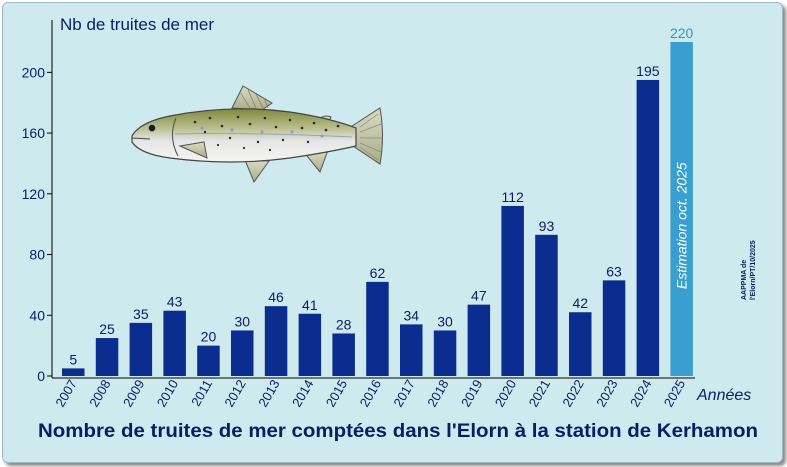 The width and height of the screenshot is (787, 467). Describe the element at coordinates (73, 372) in the screenshot. I see `bar-2007` at that location.